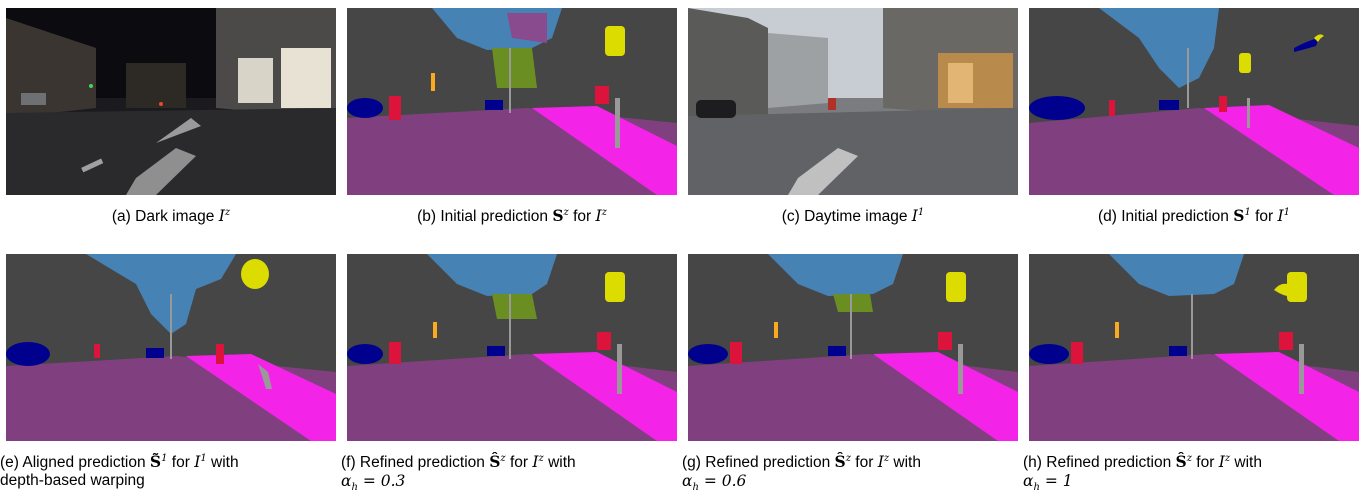 This screenshot has height=504, width=1372. I want to click on panel-d: (d) Initial prediction S1 for I1, so click(1194, 117).